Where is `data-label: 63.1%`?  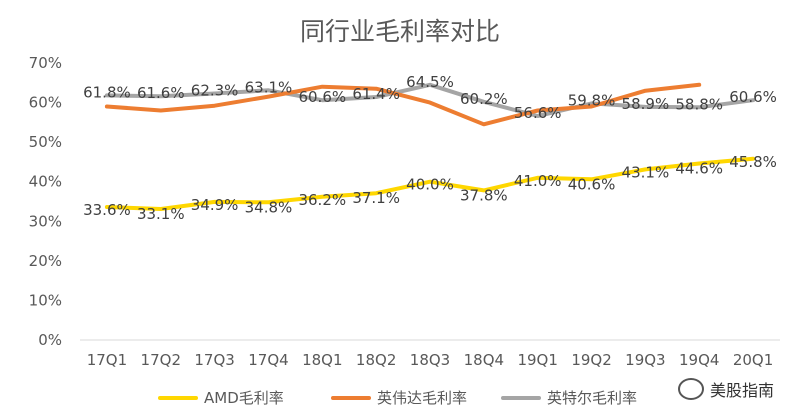
data-label: 63.1% is located at coordinates (269, 87).